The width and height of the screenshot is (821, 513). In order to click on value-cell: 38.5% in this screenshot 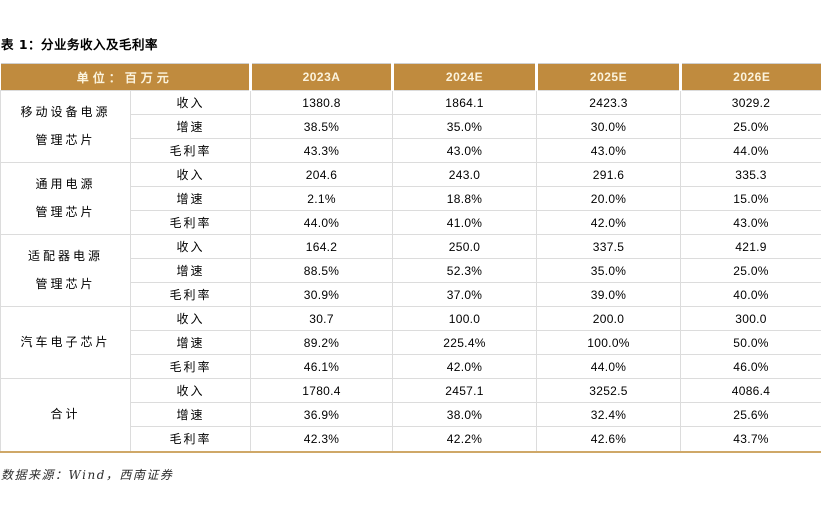, I will do `click(322, 126)`.